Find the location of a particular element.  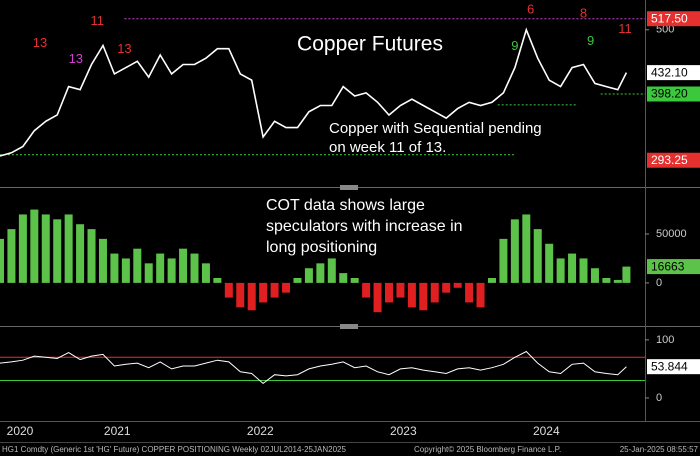

x-tick-label: 2024 is located at coordinates (546, 431).